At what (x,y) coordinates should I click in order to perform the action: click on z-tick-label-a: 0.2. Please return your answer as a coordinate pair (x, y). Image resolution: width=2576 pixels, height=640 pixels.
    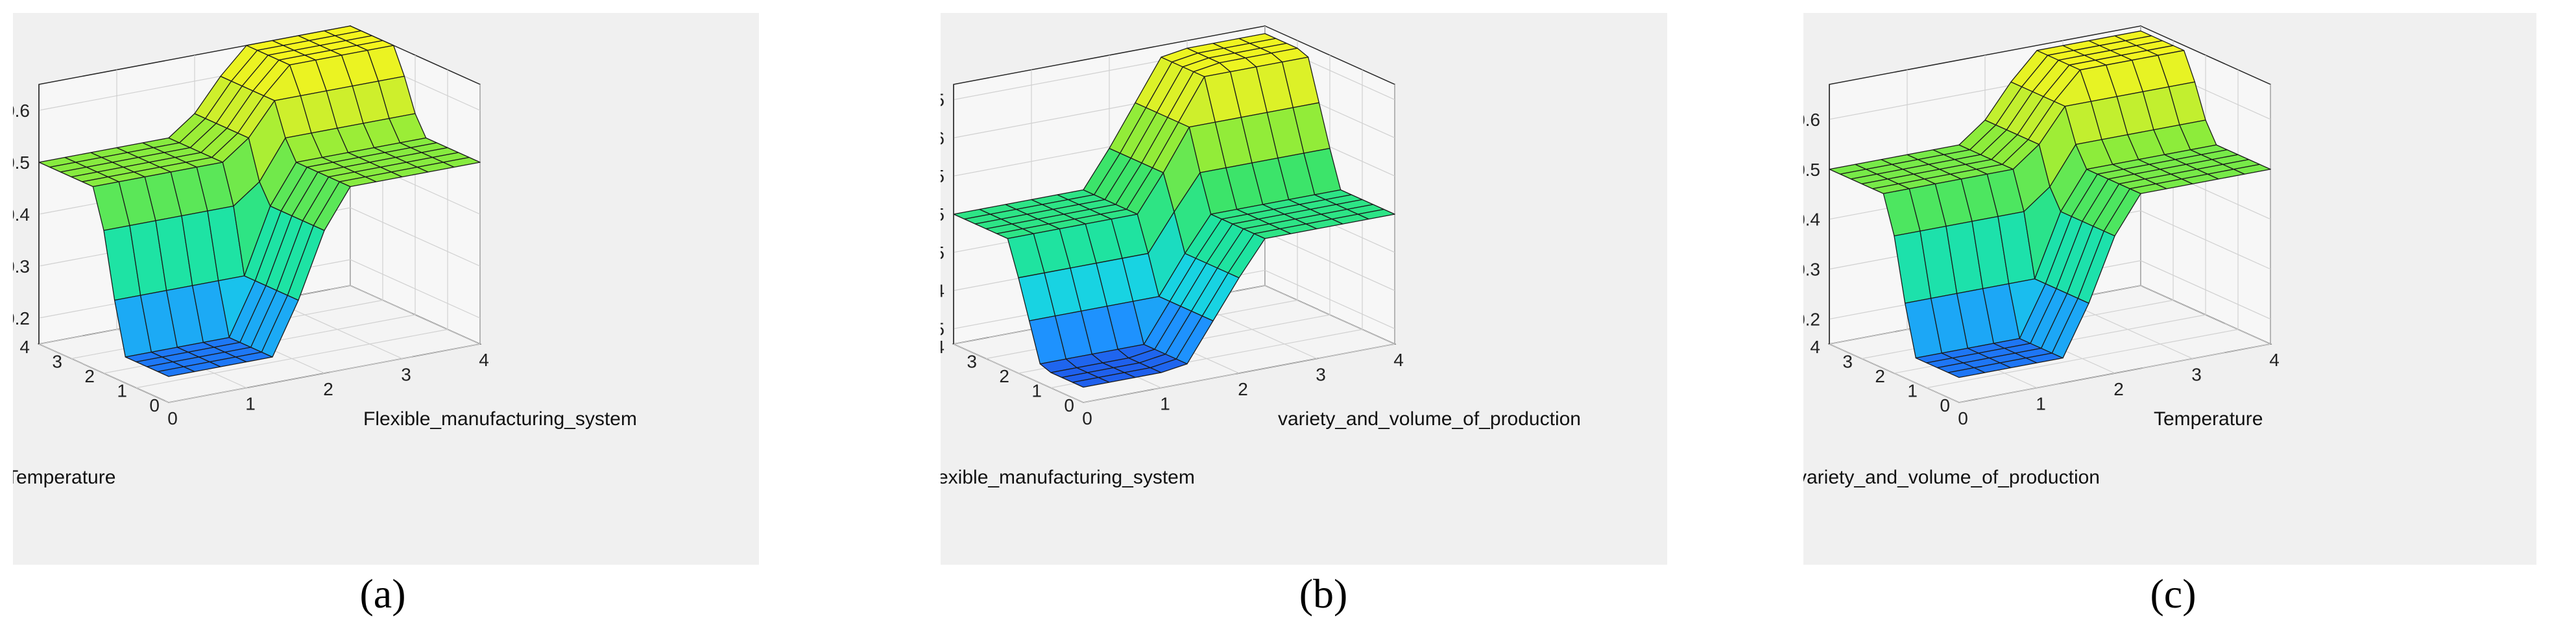
    Looking at the image, I should click on (21, 318).